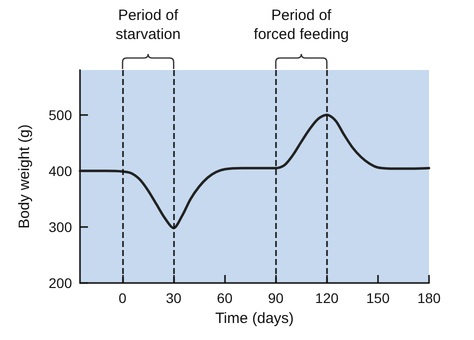 The image size is (474, 340). What do you see at coordinates (60, 114) in the screenshot?
I see `y-tick-label: 500` at bounding box center [60, 114].